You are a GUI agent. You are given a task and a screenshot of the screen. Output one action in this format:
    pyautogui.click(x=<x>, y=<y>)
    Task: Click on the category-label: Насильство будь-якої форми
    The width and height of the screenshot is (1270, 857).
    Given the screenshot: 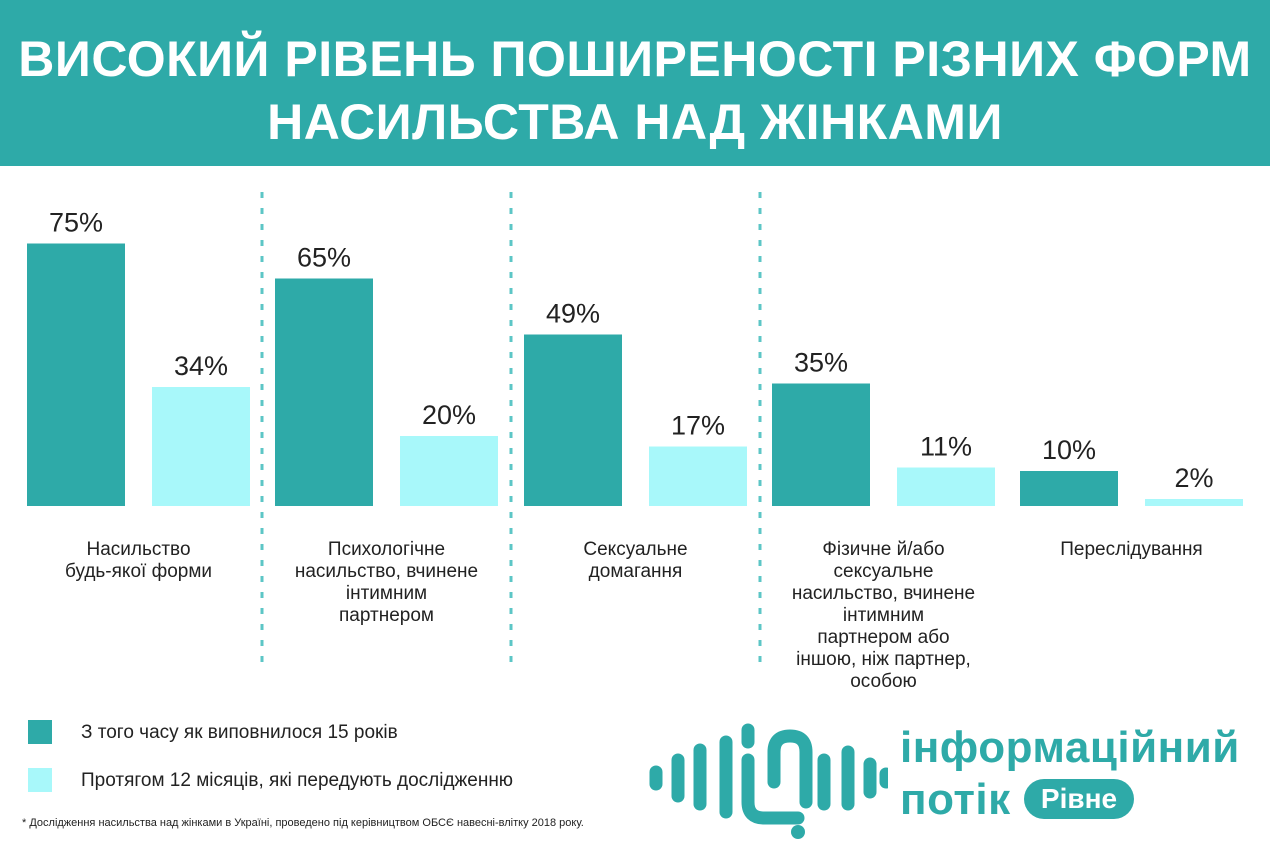 What is the action you would take?
    pyautogui.click(x=138, y=560)
    